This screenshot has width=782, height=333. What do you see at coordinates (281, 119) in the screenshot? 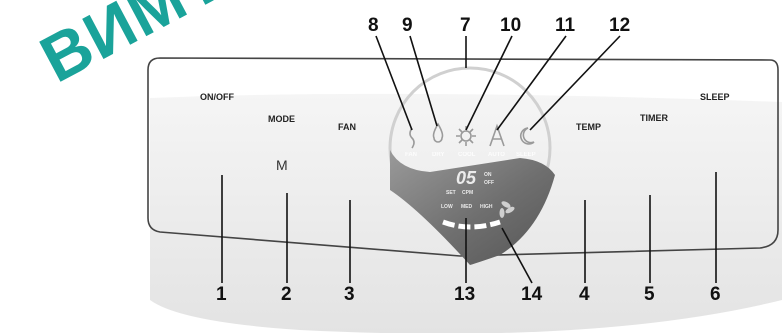
I see `mode-label: MODE` at bounding box center [281, 119].